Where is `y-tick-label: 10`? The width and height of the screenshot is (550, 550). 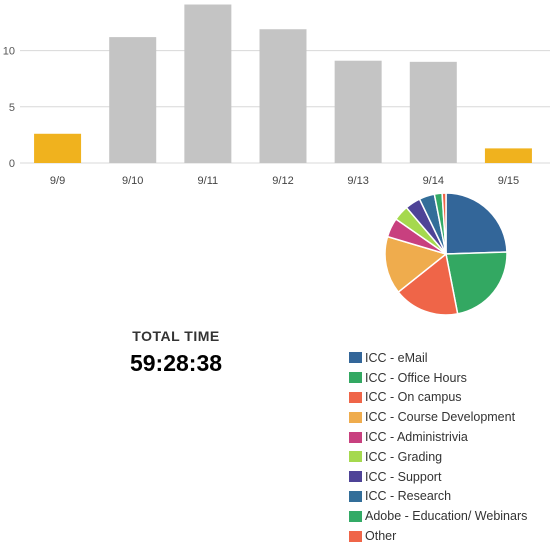 y-tick-label: 10 is located at coordinates (9, 52).